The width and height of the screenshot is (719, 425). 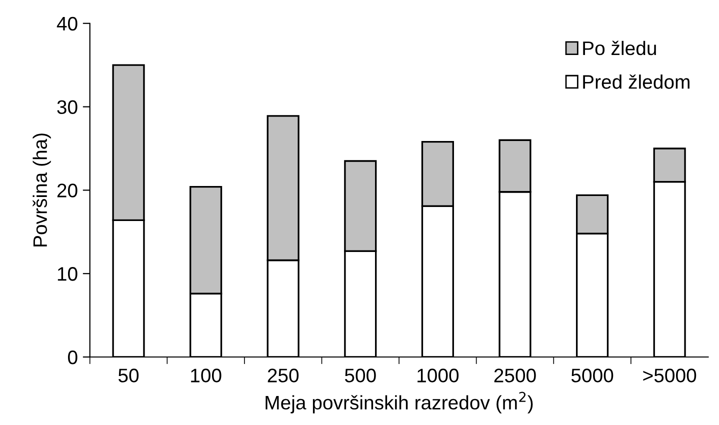 I want to click on y-axis-title: Površina (ha), so click(x=41, y=190).